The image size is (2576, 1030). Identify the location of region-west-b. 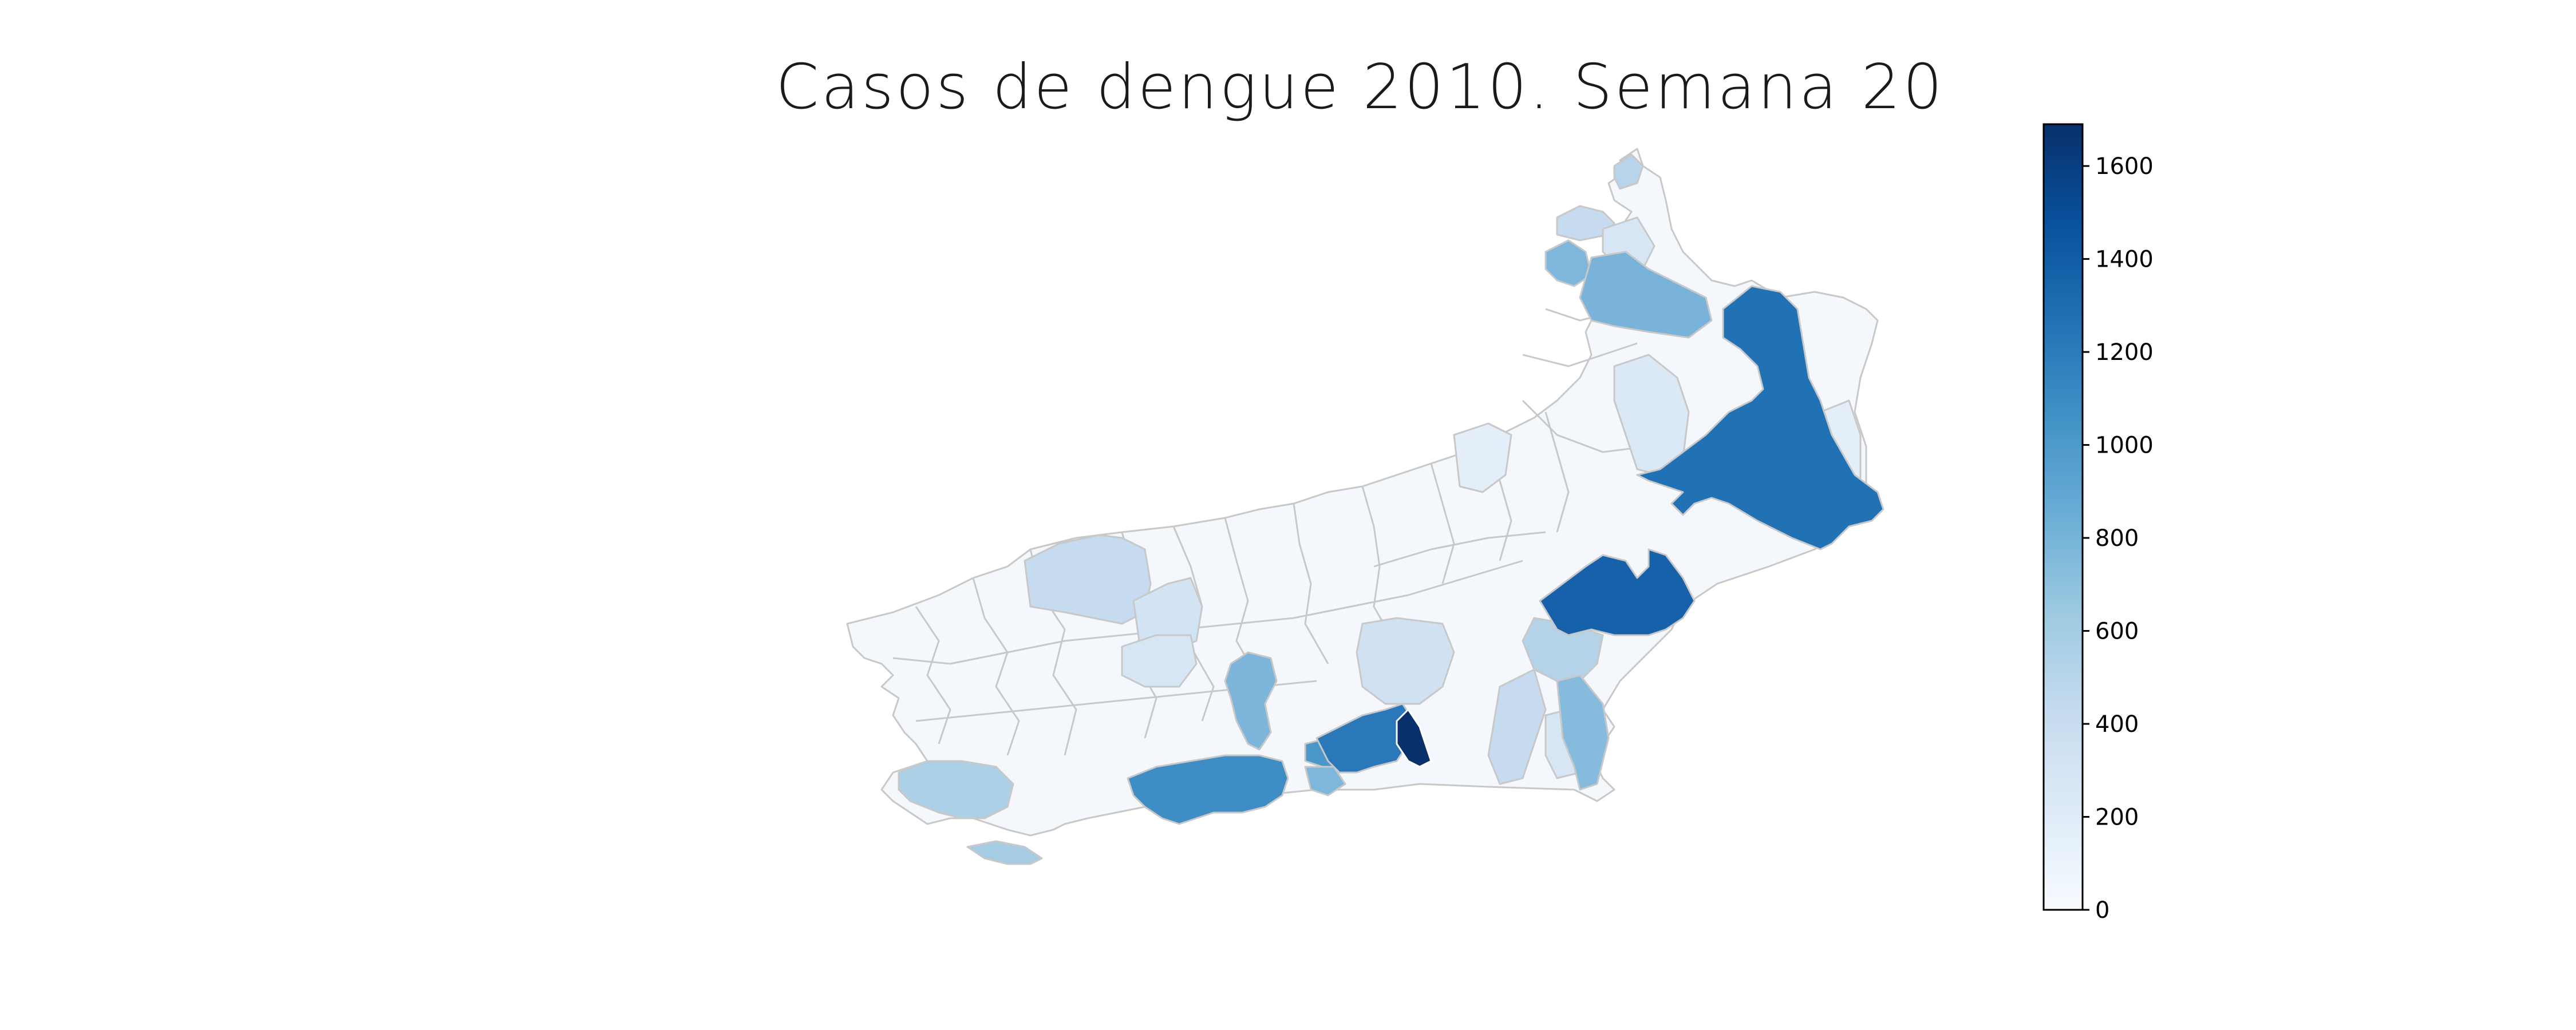
(956, 789).